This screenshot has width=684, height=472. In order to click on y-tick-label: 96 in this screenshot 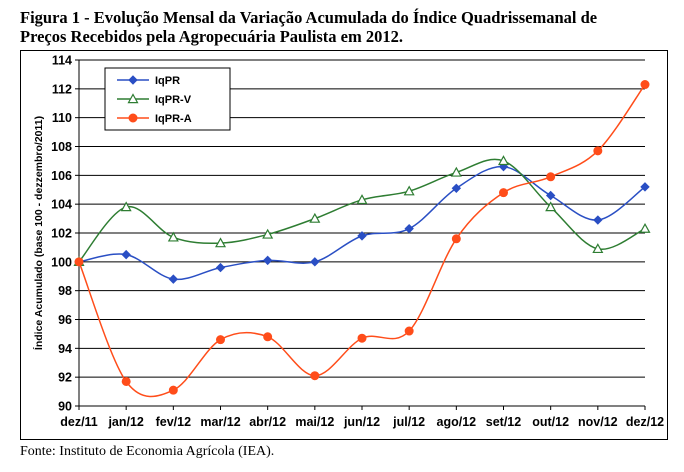, I will do `click(65, 320)`.